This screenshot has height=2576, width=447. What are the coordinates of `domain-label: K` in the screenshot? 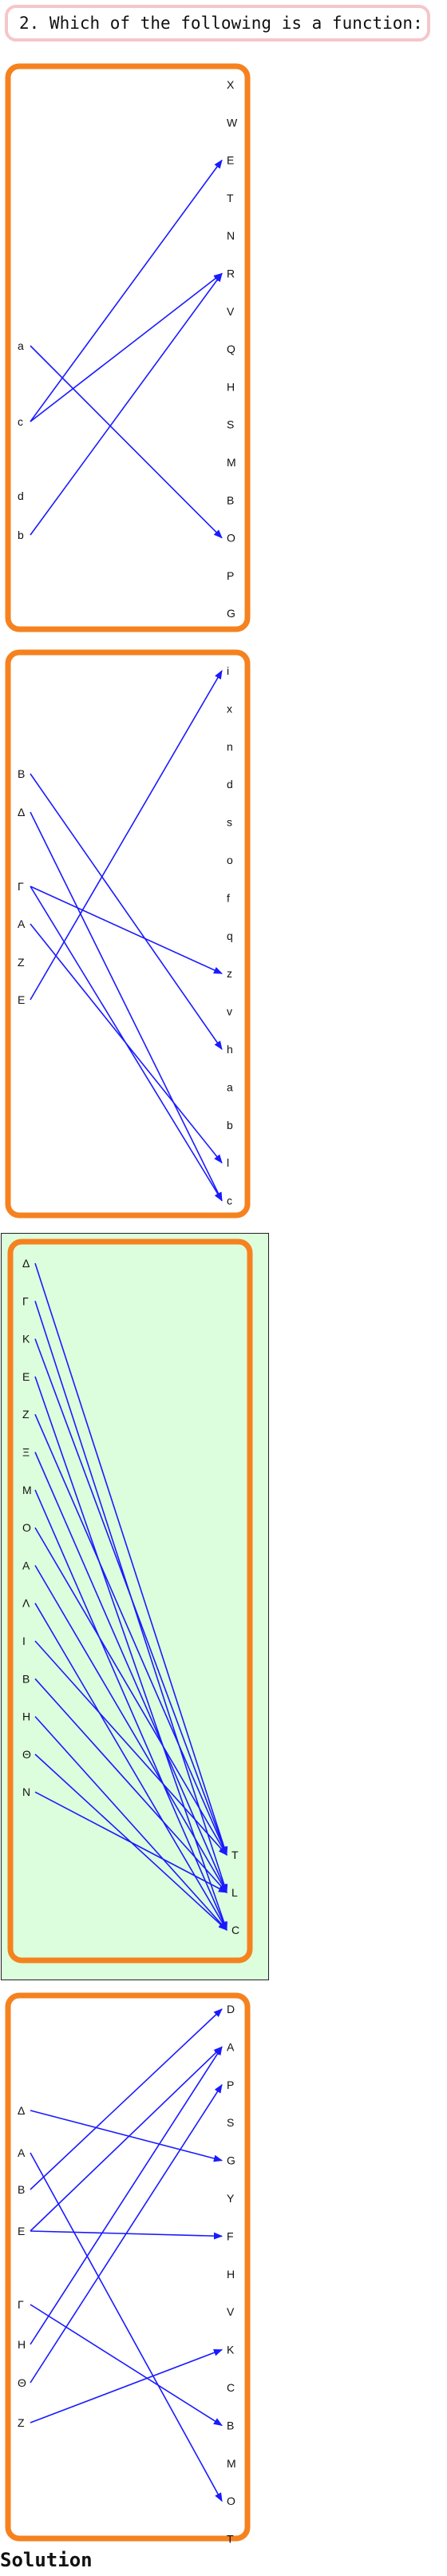 It's located at (26, 1339).